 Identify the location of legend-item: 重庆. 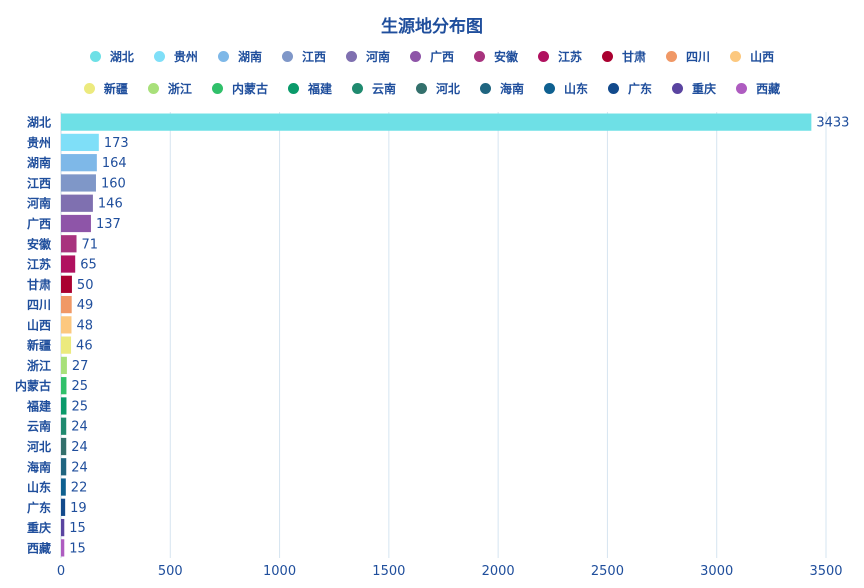
(694, 88).